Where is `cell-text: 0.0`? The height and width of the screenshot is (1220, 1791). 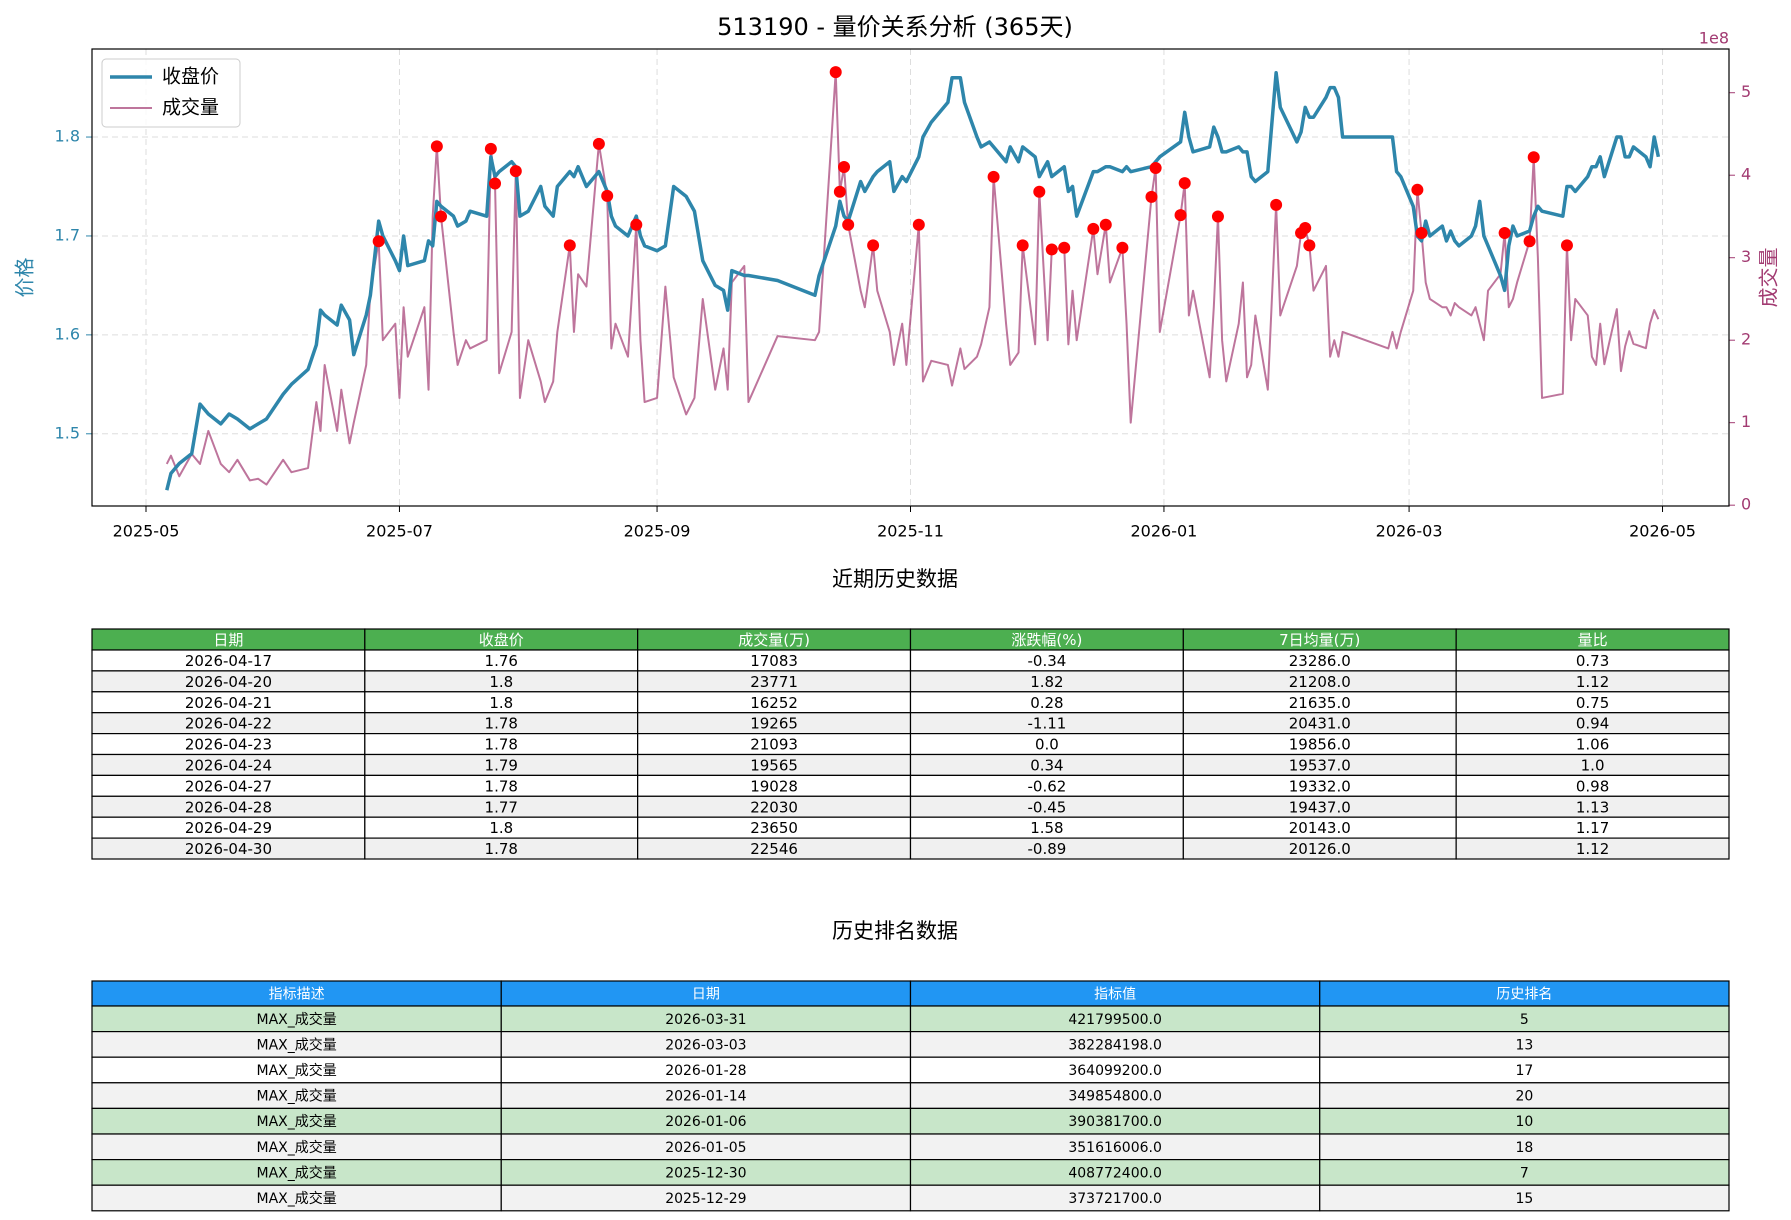 cell-text: 0.0 is located at coordinates (1047, 745).